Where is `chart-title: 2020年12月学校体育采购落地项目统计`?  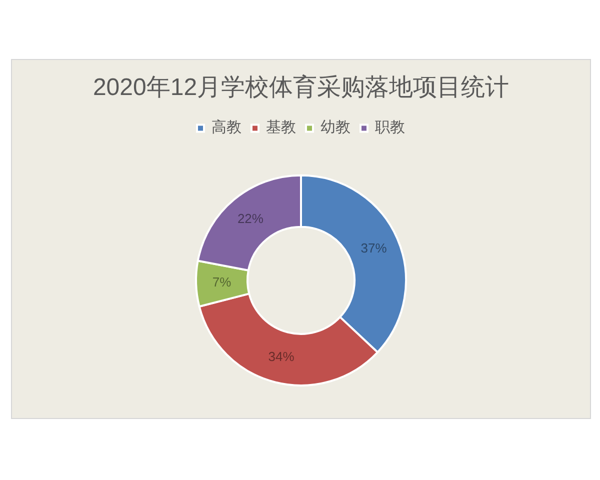 chart-title: 2020年12月学校体育采购落地项目统计 is located at coordinates (301, 88).